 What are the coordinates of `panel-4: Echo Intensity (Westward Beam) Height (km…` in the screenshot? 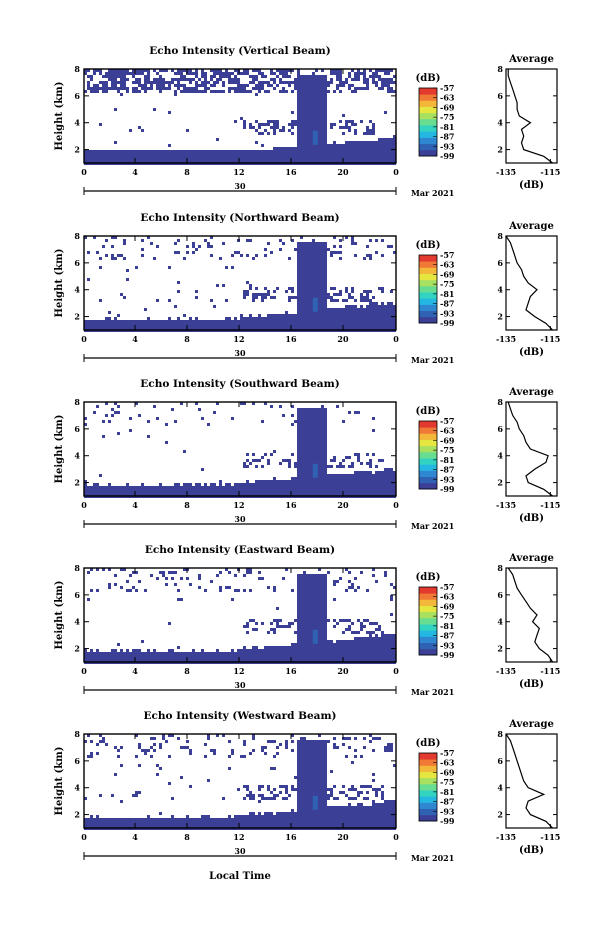 It's located at (307, 786).